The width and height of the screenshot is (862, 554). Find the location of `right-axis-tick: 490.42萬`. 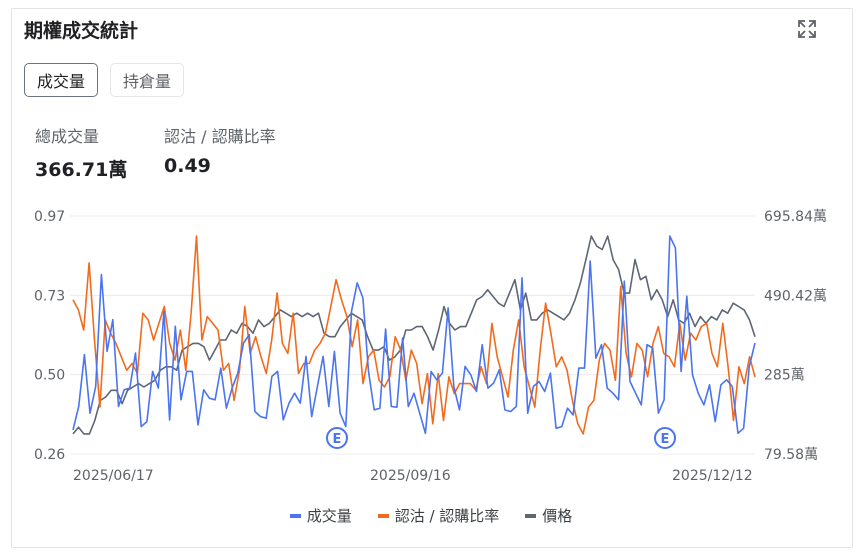

right-axis-tick: 490.42萬 is located at coordinates (795, 296).